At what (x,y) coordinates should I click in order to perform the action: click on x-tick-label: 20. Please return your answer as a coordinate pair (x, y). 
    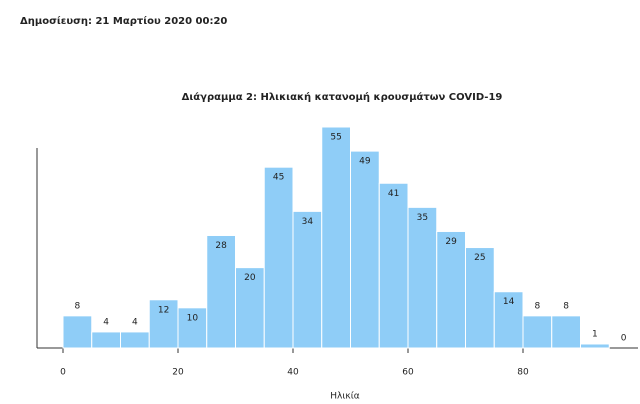
    Looking at the image, I should click on (178, 373).